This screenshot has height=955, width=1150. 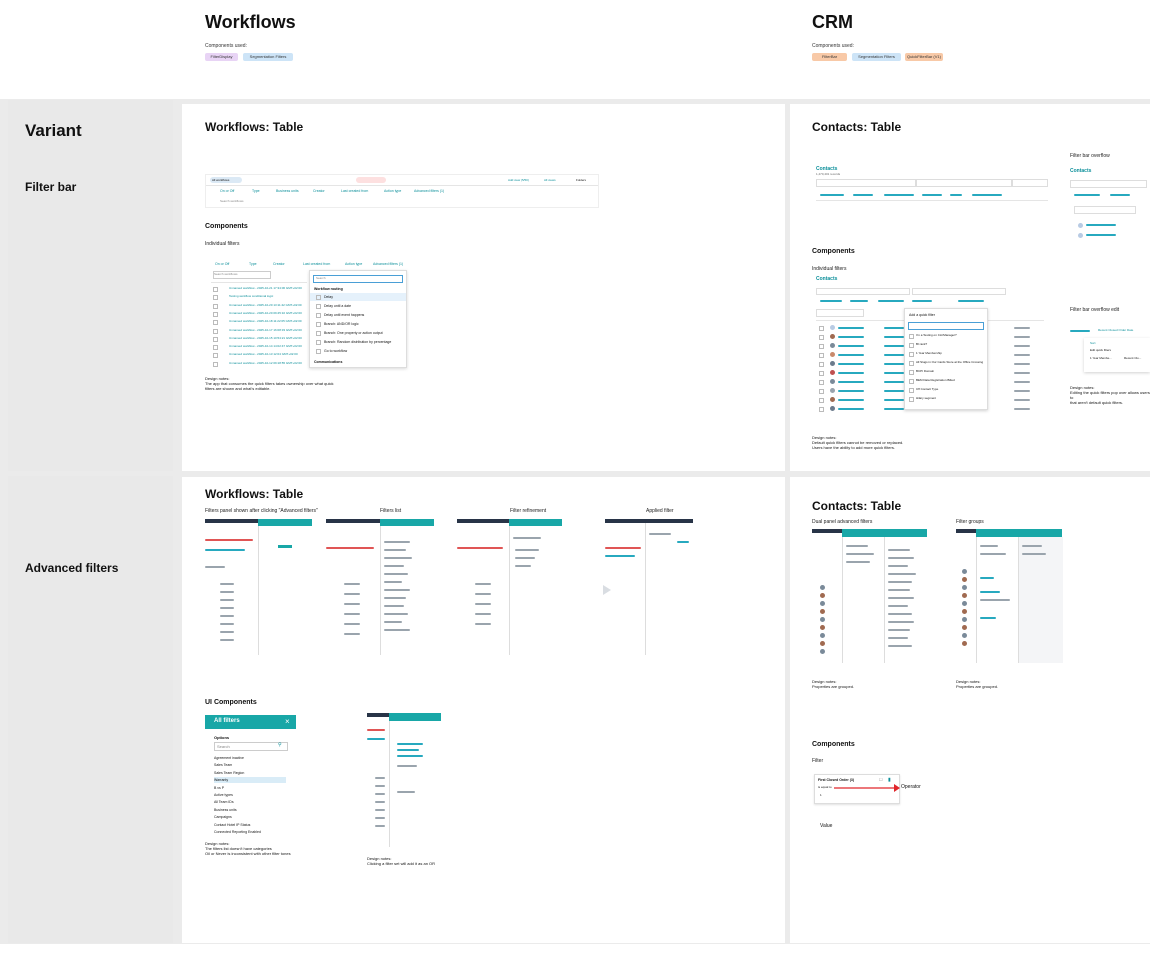 I want to click on quick-filter-search, so click(x=946, y=326).